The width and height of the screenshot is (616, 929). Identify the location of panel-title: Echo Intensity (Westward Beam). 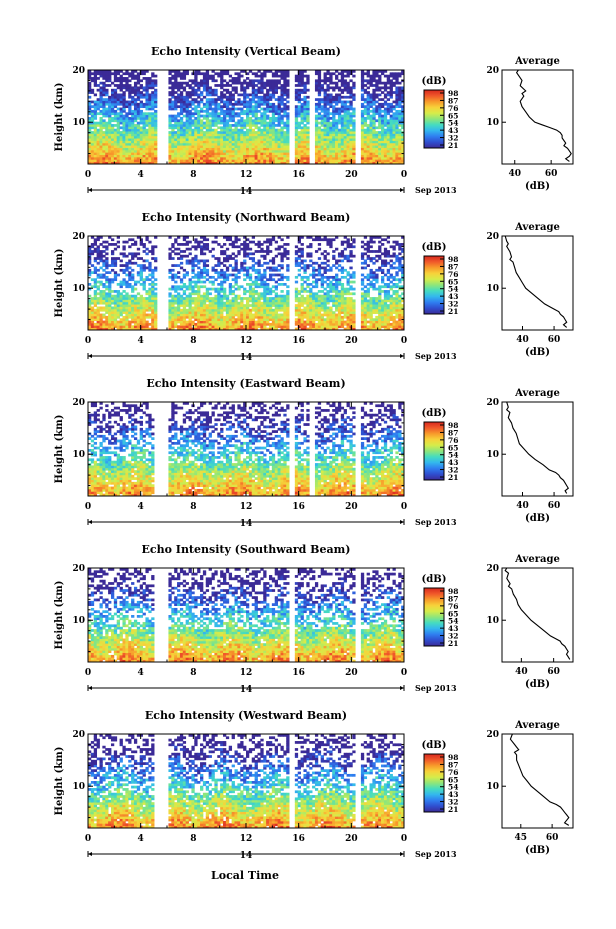
(246, 715).